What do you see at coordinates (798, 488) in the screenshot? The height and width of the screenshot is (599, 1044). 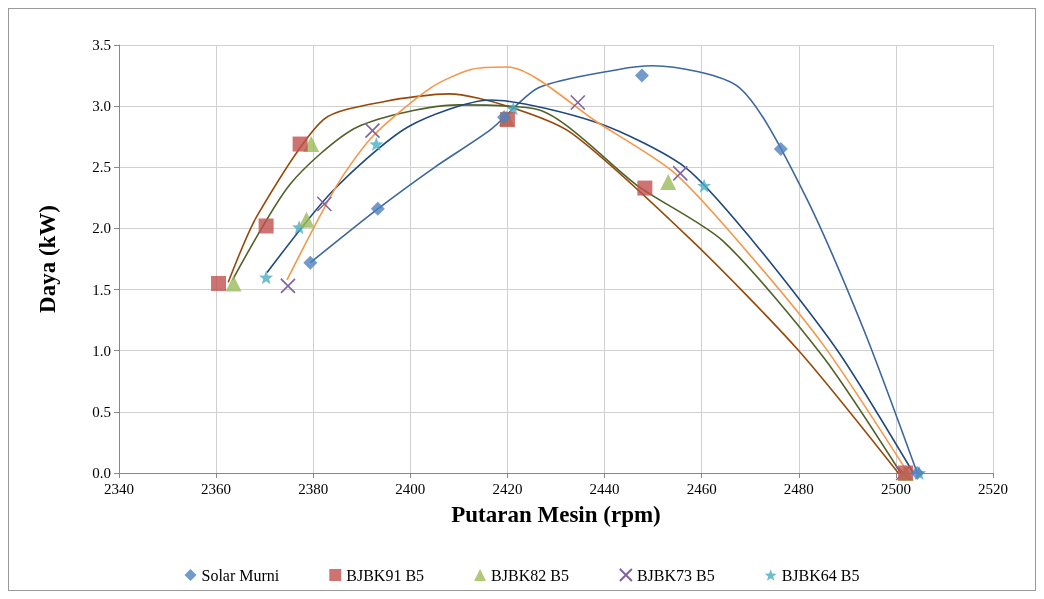 I see `x-tick-label: 2480` at bounding box center [798, 488].